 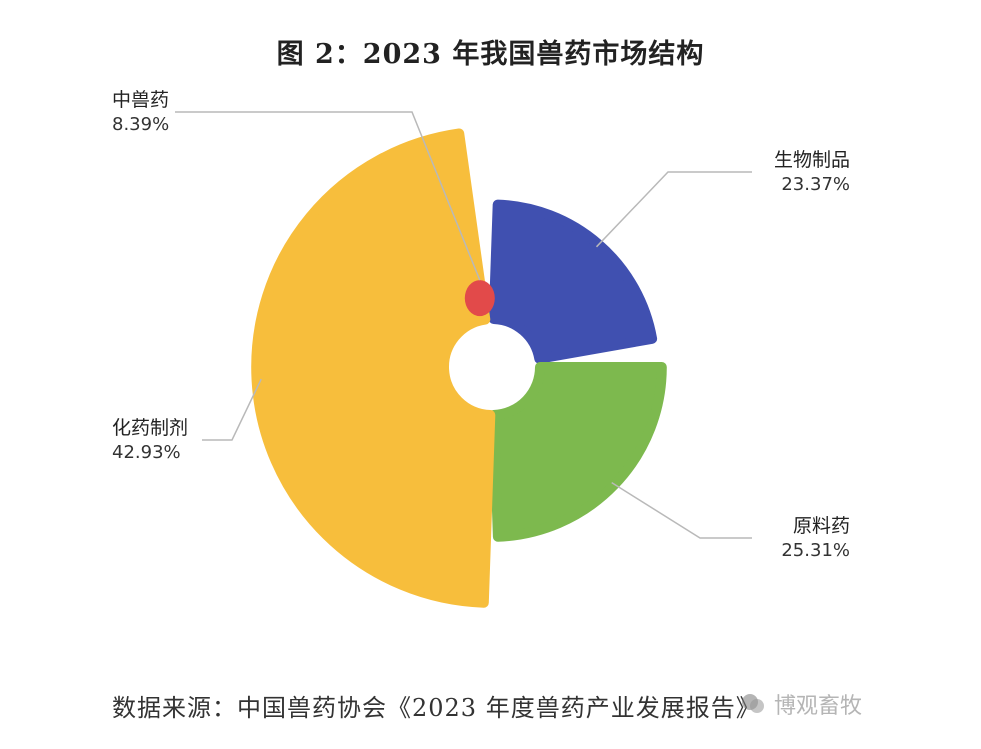 What do you see at coordinates (815, 550) in the screenshot?
I see `slice-value-label: 25.31%` at bounding box center [815, 550].